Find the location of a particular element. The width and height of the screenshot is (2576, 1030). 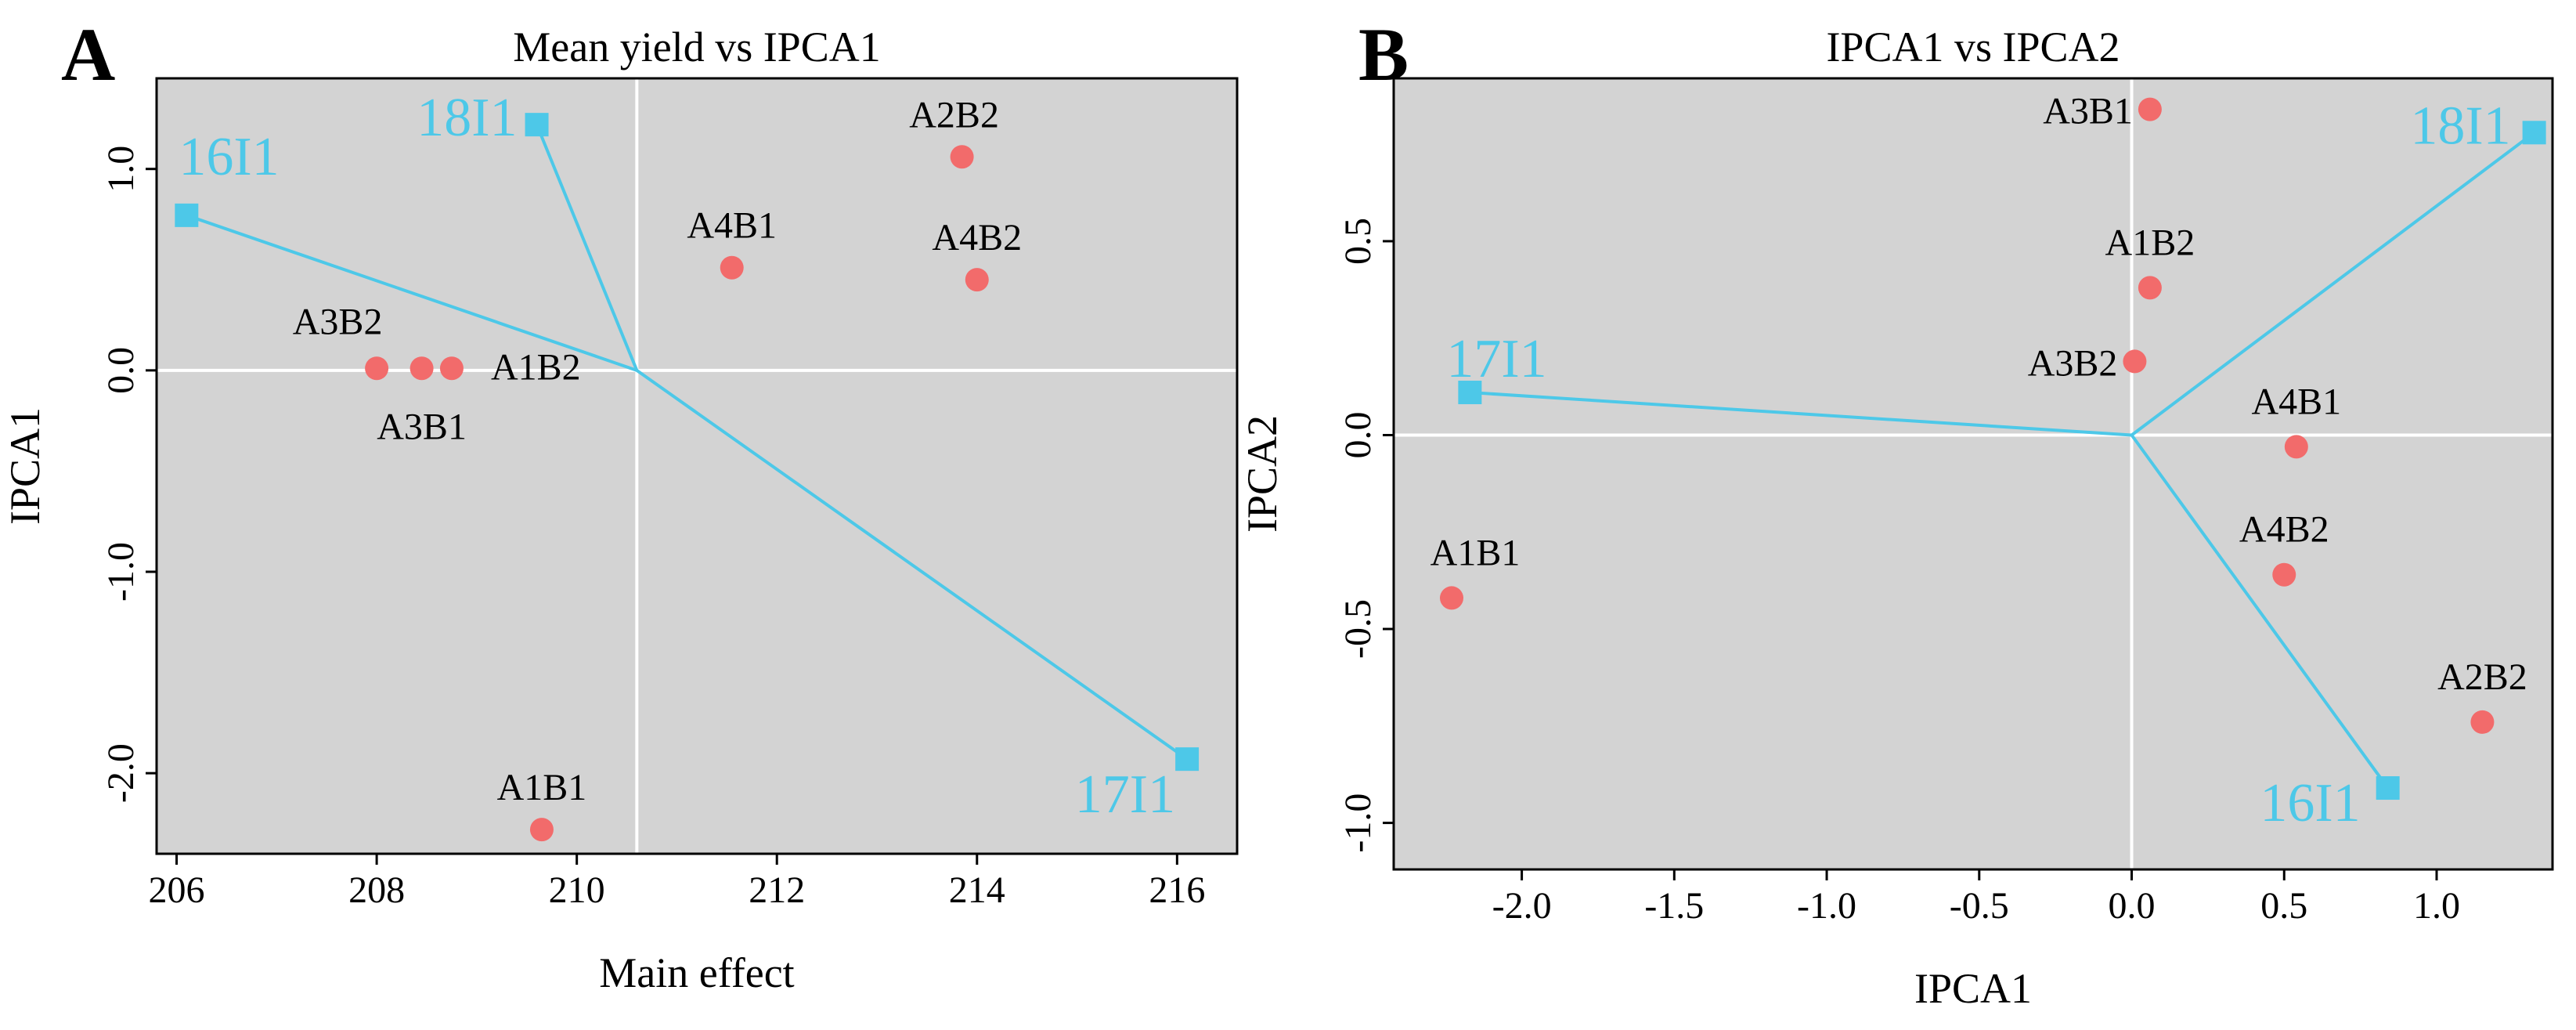

panel-b-environment-marker-17i1 is located at coordinates (1470, 393).